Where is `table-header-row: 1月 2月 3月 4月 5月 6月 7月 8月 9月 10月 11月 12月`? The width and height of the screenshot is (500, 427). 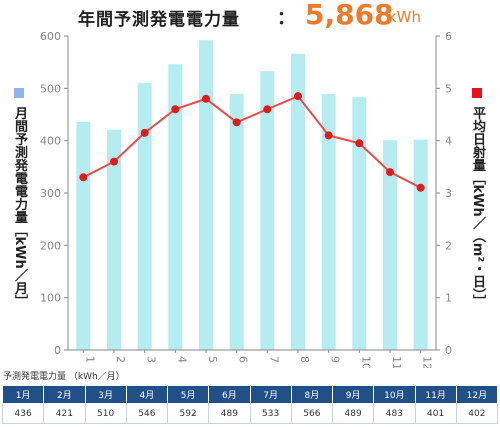 table-header-row: 1月 2月 3月 4月 5月 6月 7月 8月 9月 10月 11月 12月 is located at coordinates (250, 394).